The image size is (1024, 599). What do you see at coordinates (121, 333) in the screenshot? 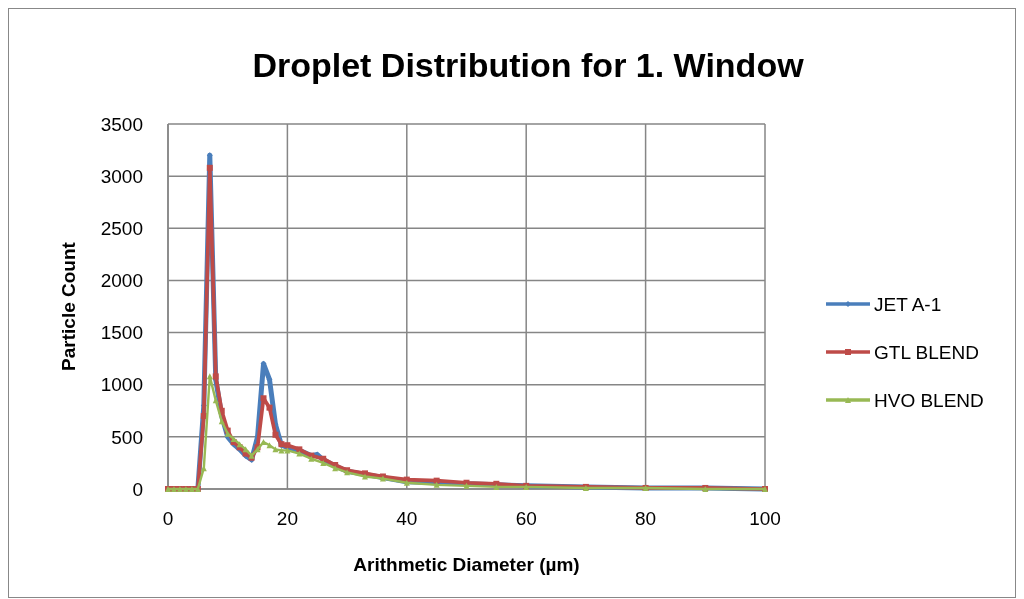
I see `y-tick-label: 1500` at bounding box center [121, 333].